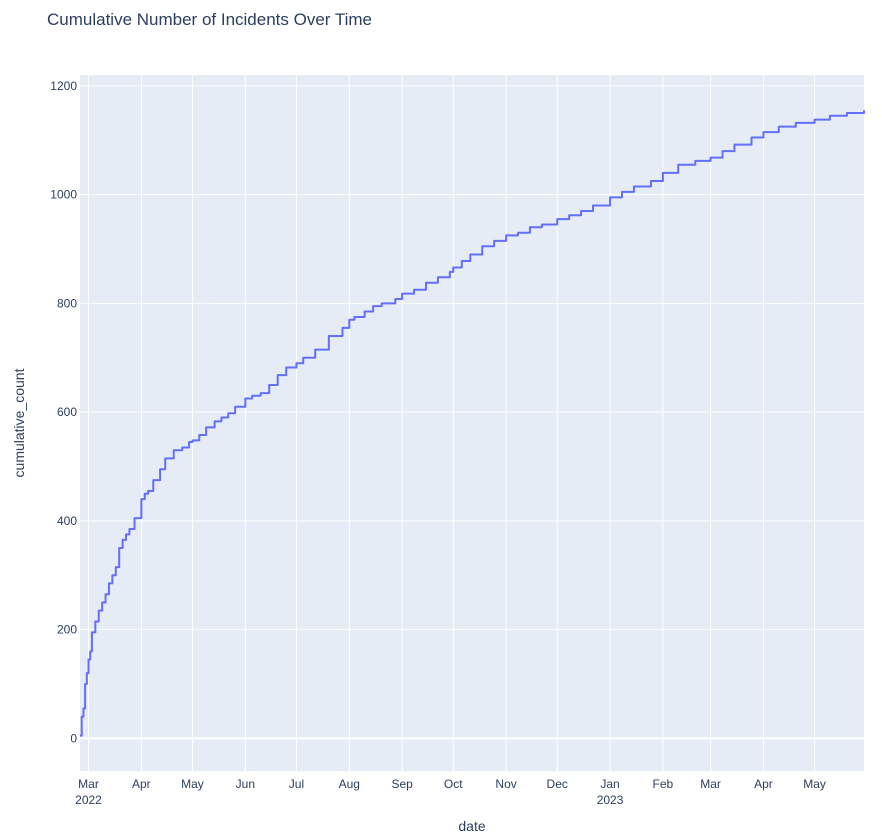 The height and width of the screenshot is (840, 882). I want to click on x-tick-year-label: 2023, so click(610, 800).